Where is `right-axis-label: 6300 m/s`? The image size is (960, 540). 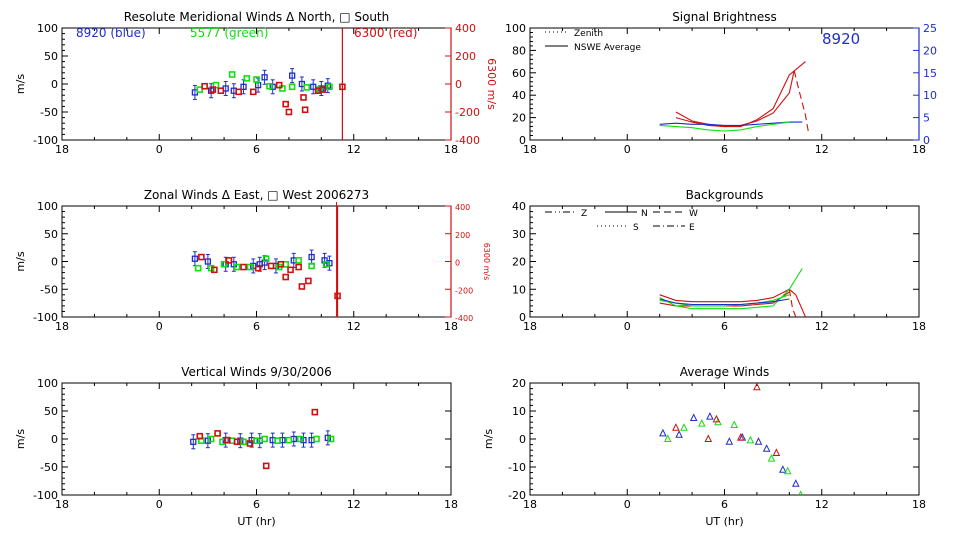
right-axis-label: 6300 m/s is located at coordinates (491, 84).